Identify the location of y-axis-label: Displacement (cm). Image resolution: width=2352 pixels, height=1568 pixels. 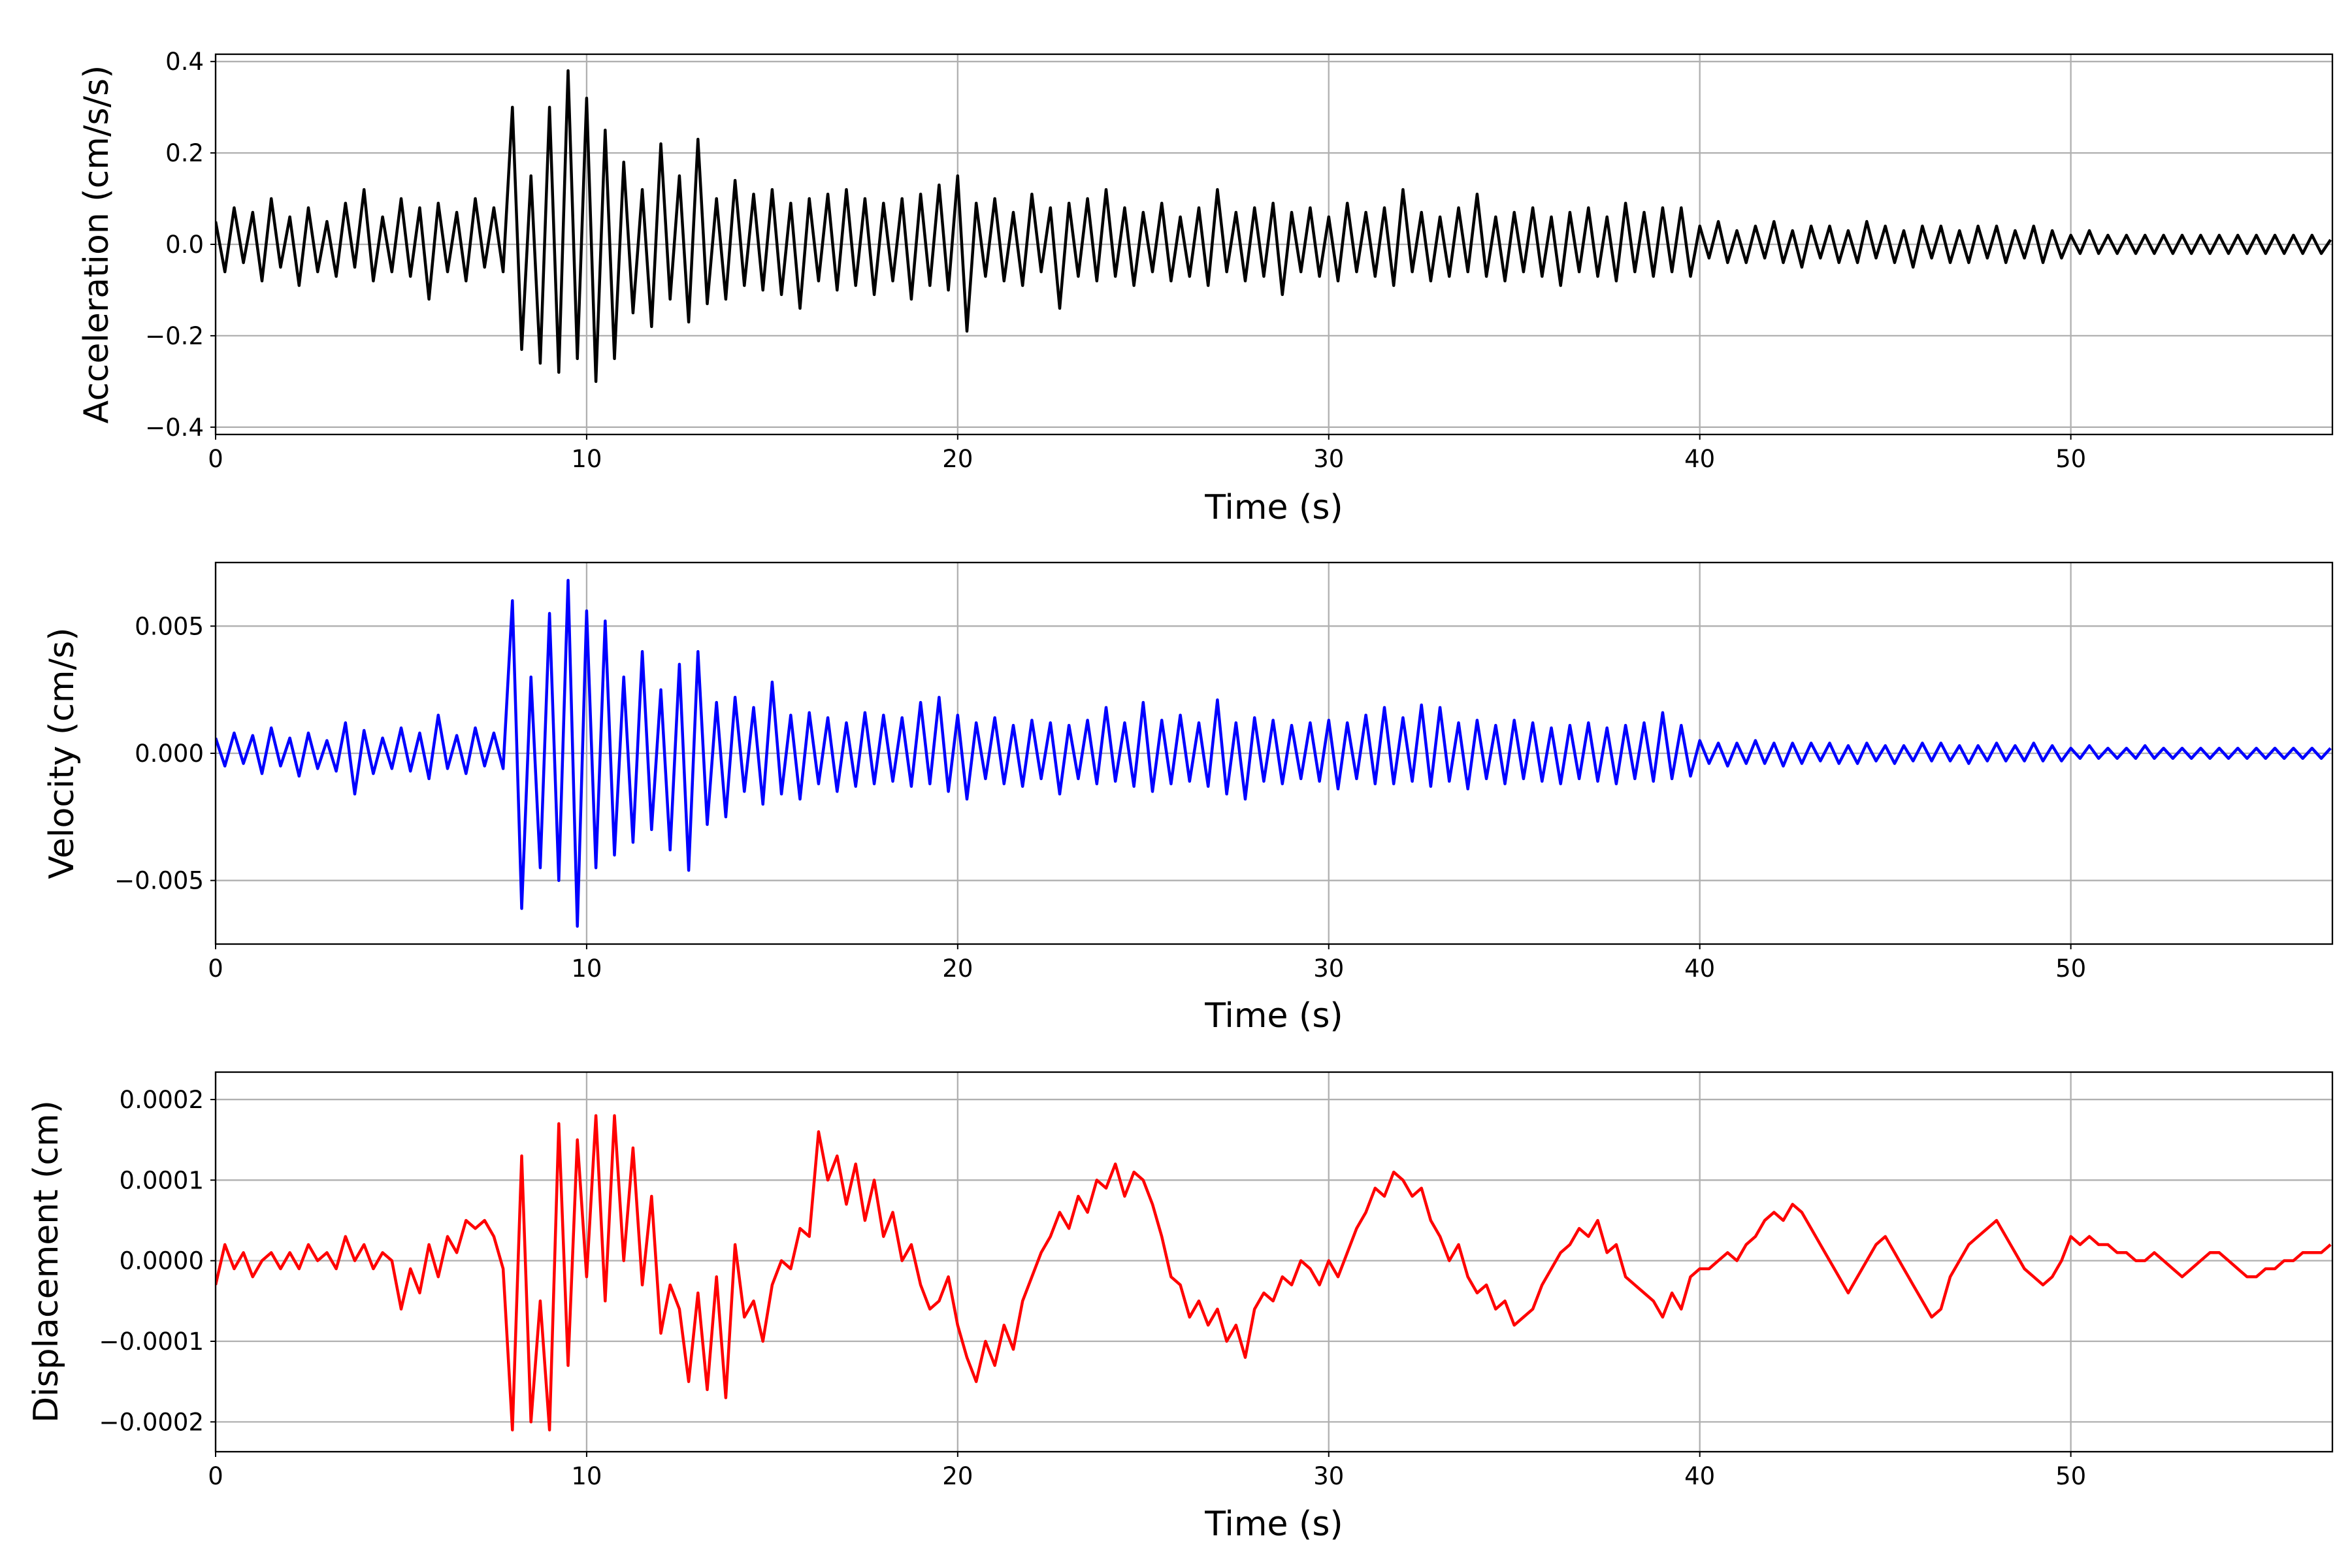
(46, 1261).